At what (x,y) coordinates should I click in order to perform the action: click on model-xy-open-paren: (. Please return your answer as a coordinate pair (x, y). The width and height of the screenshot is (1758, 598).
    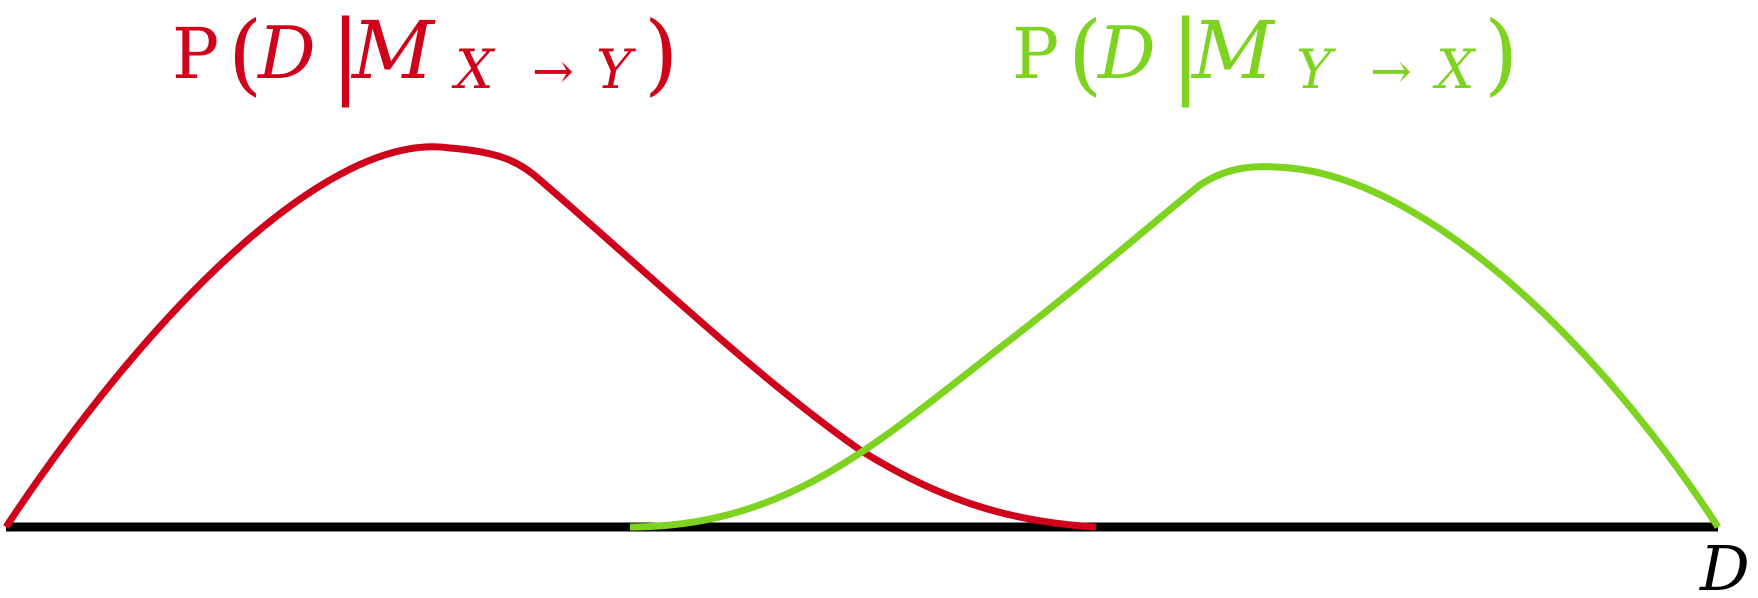
    Looking at the image, I should click on (245, 53).